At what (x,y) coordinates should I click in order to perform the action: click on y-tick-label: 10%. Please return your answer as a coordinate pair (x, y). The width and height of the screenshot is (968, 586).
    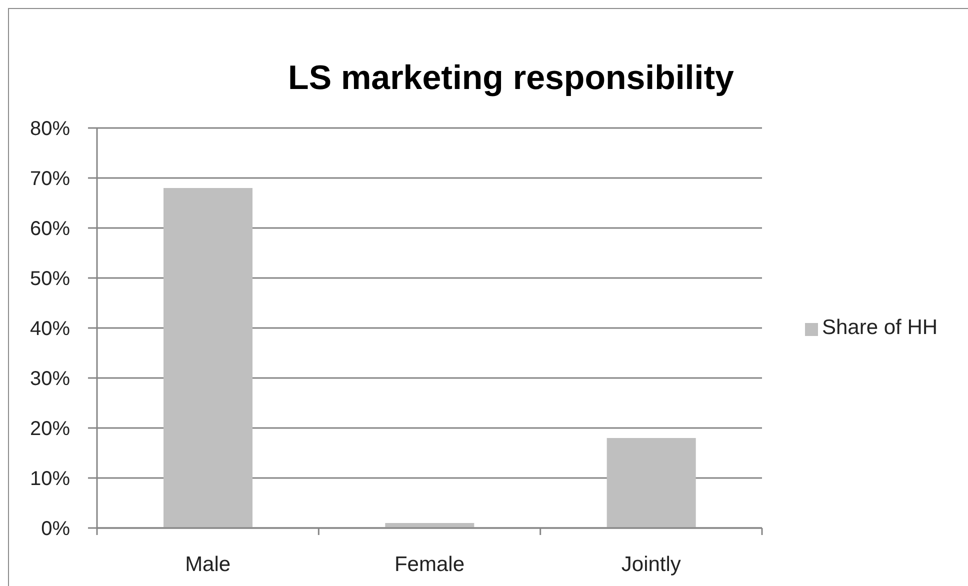
    Looking at the image, I should click on (50, 479).